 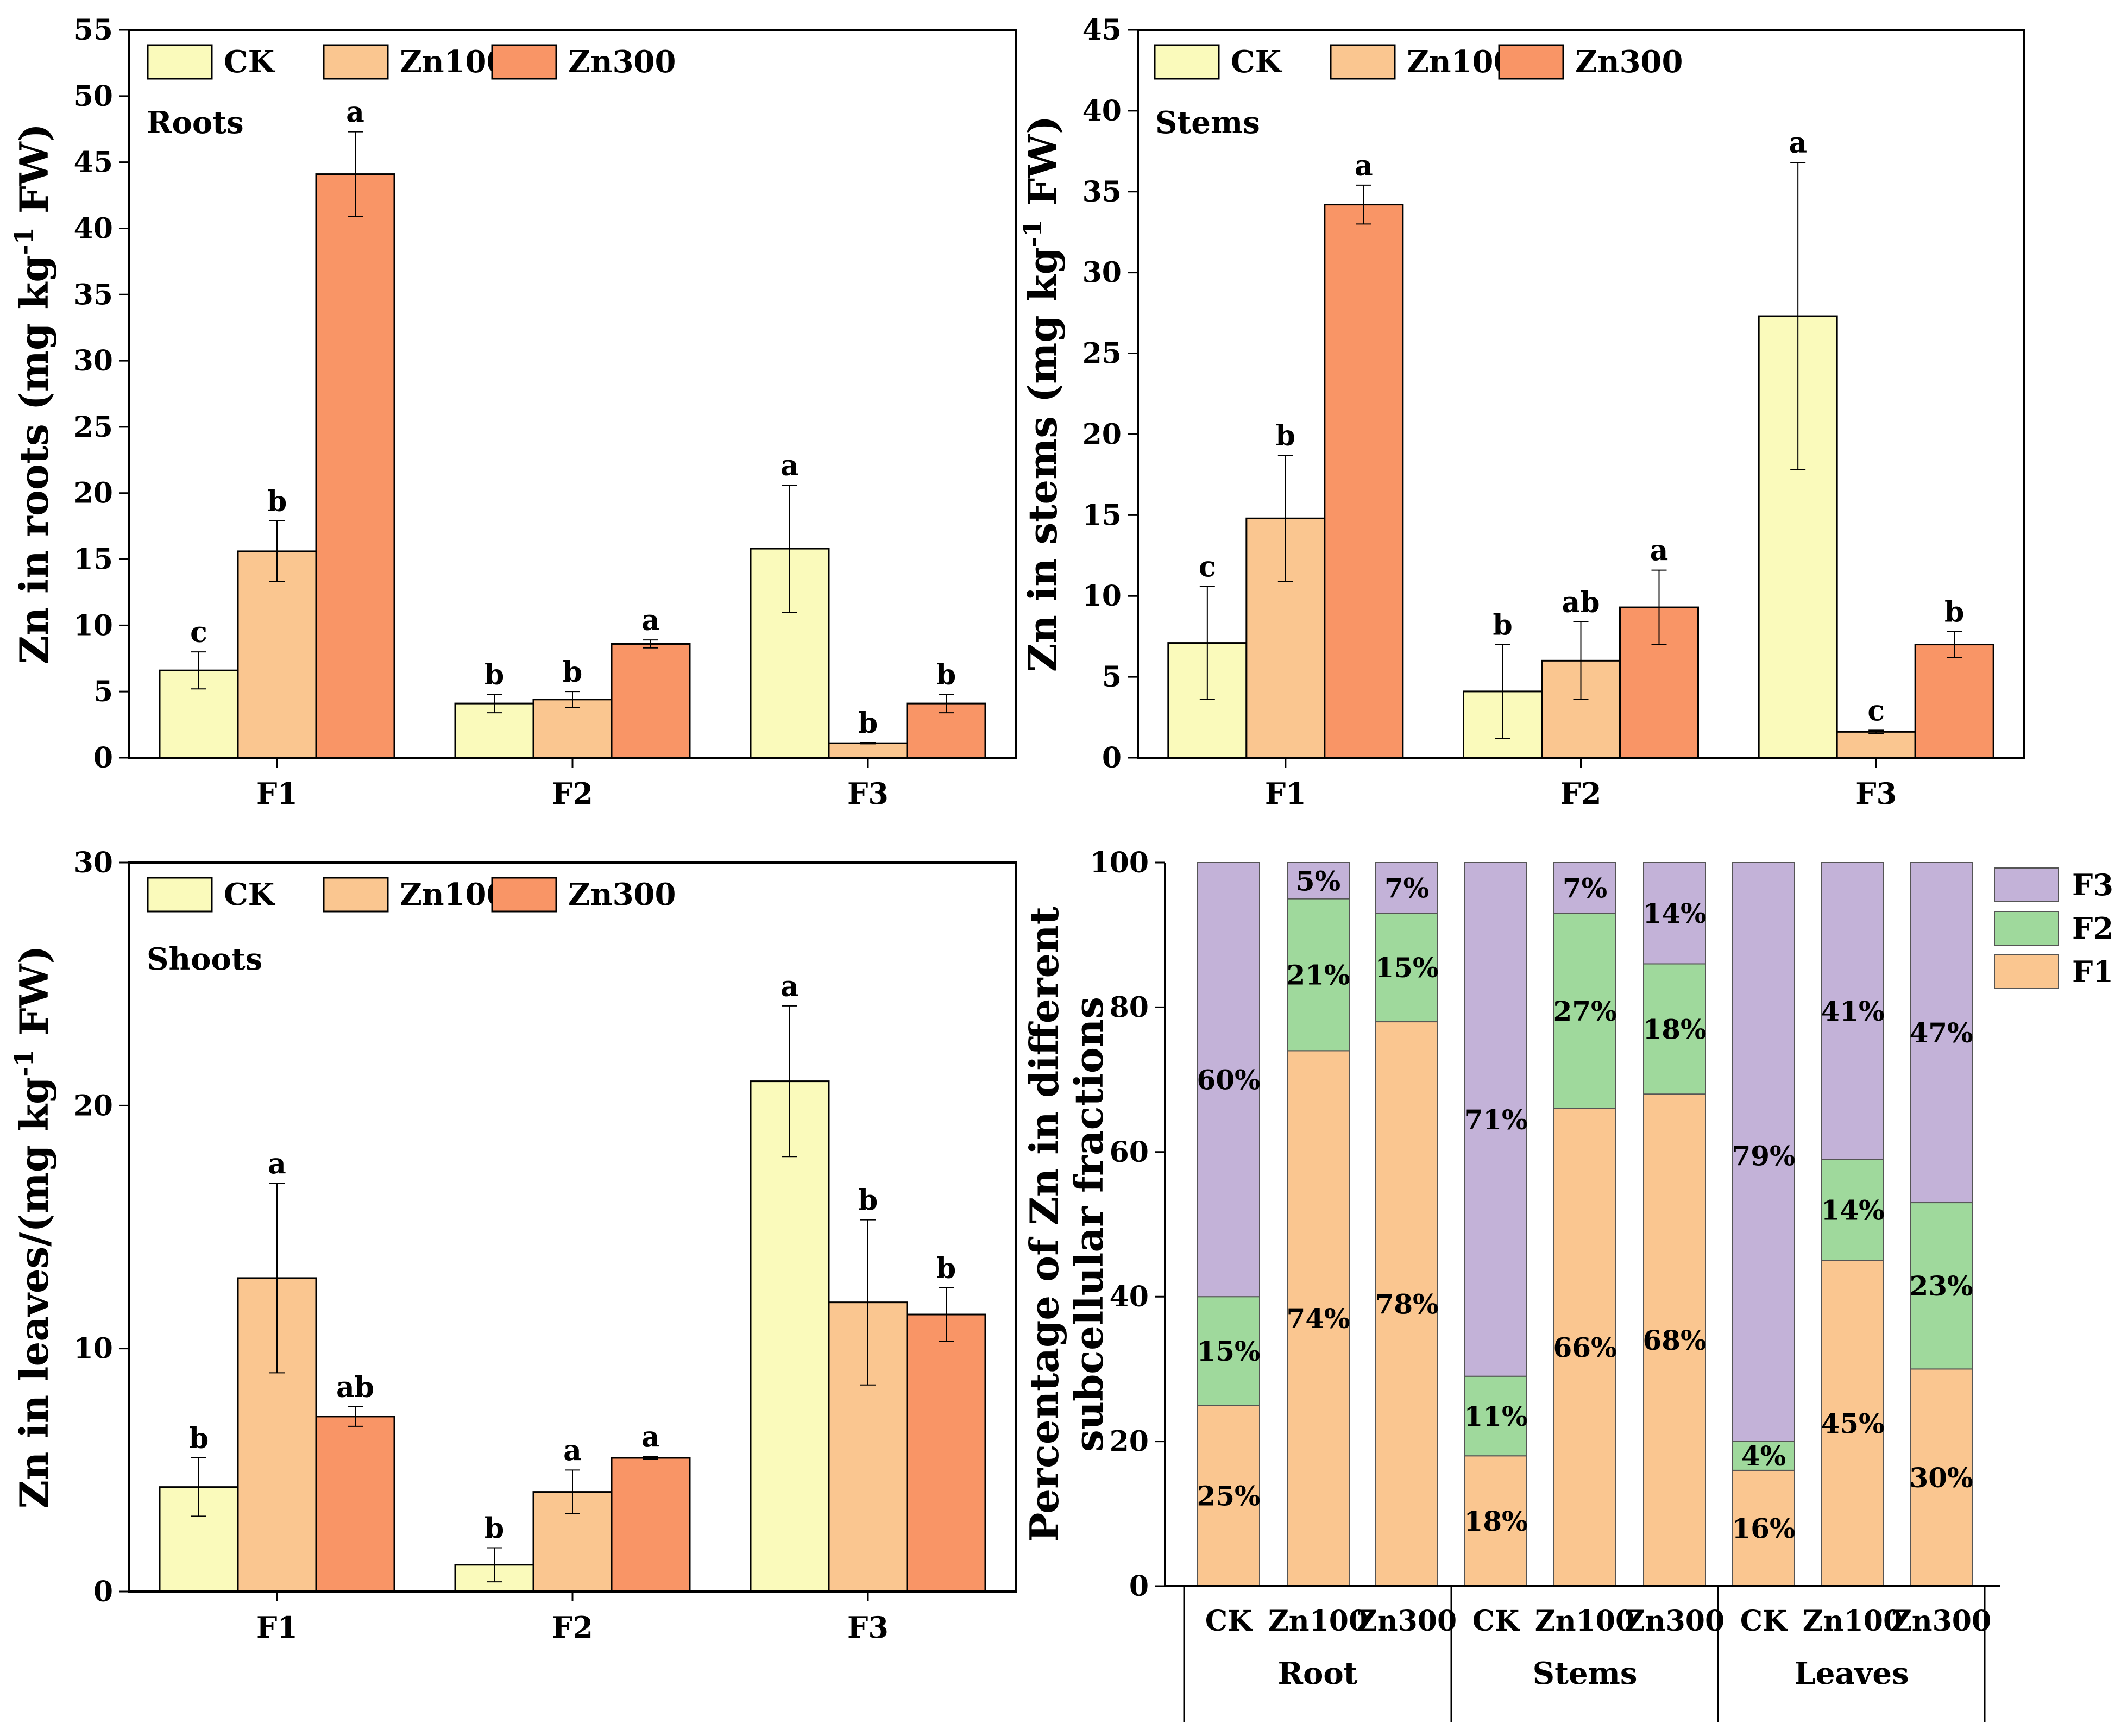 I want to click on data-label-f2: 15%, so click(x=1228, y=1351).